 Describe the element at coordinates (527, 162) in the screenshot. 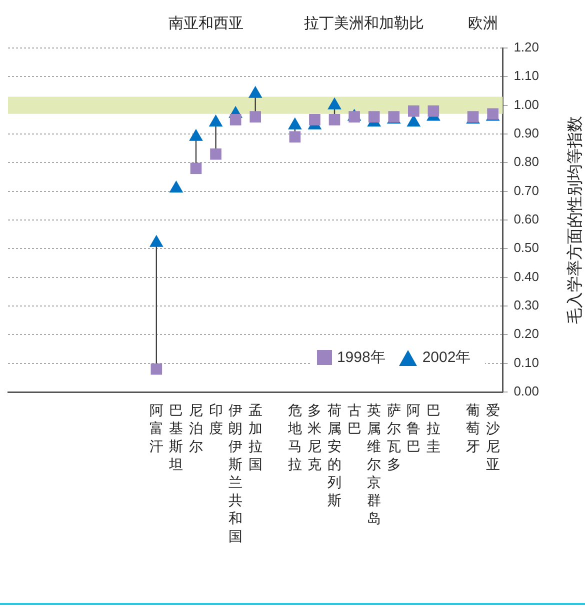

I see `y-tick-label: 0.80` at that location.